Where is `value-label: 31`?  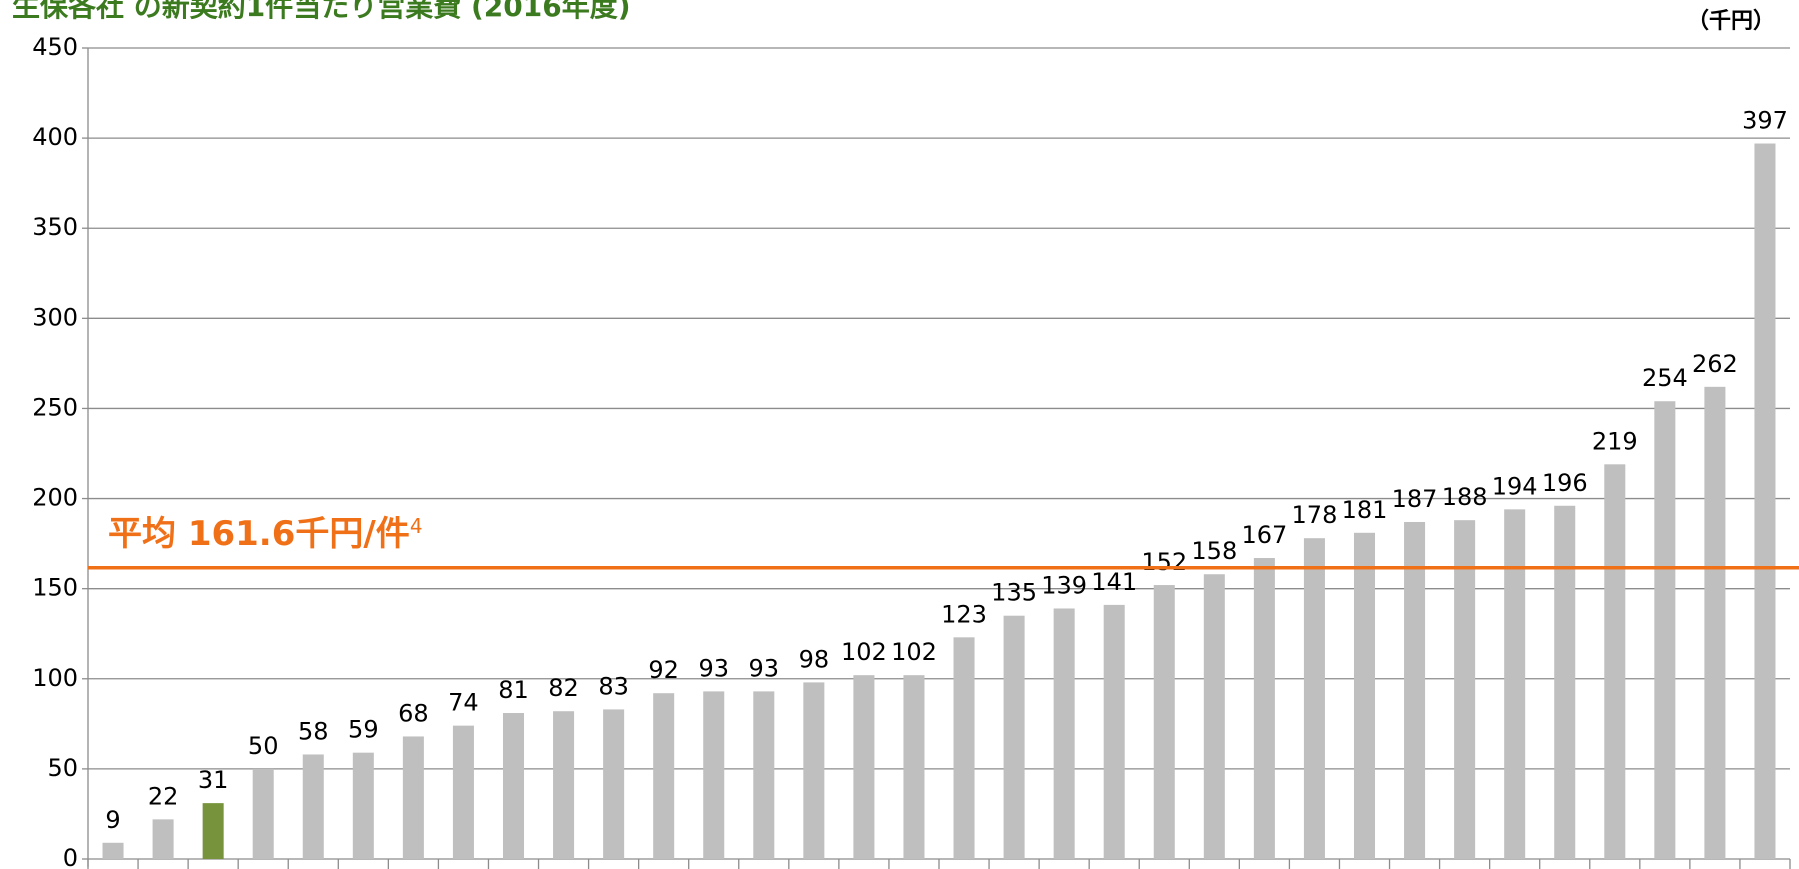 value-label: 31 is located at coordinates (213, 780).